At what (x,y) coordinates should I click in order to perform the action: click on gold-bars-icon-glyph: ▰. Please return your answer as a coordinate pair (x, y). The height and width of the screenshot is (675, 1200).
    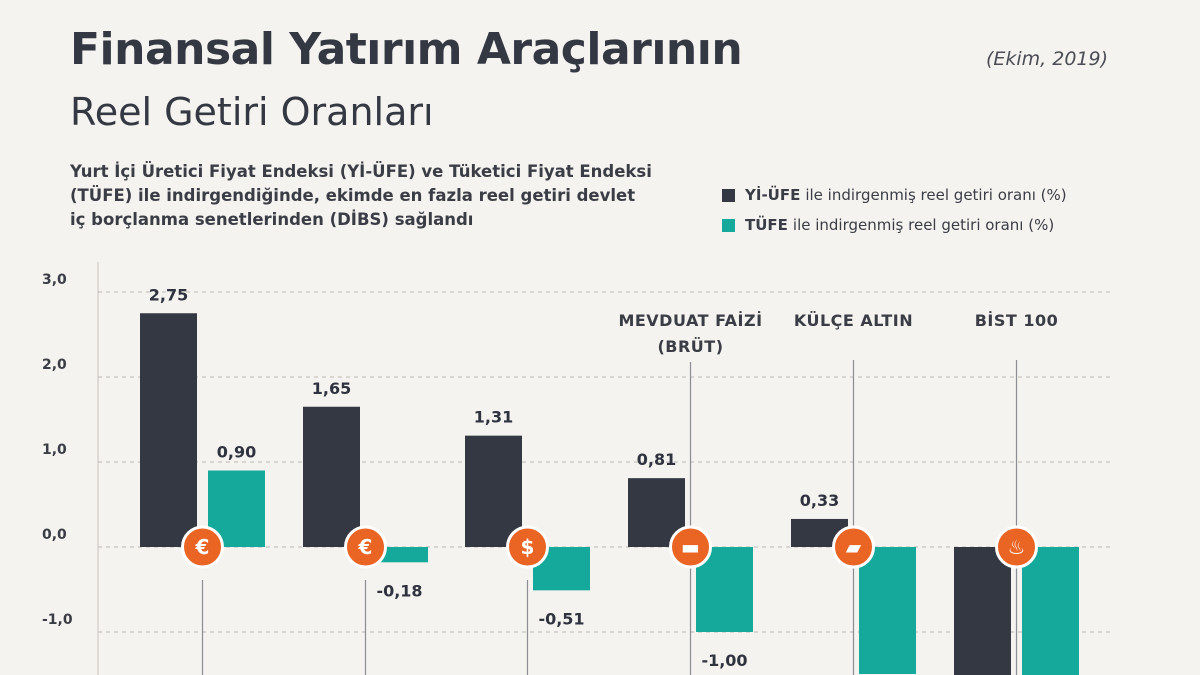
    Looking at the image, I should click on (854, 547).